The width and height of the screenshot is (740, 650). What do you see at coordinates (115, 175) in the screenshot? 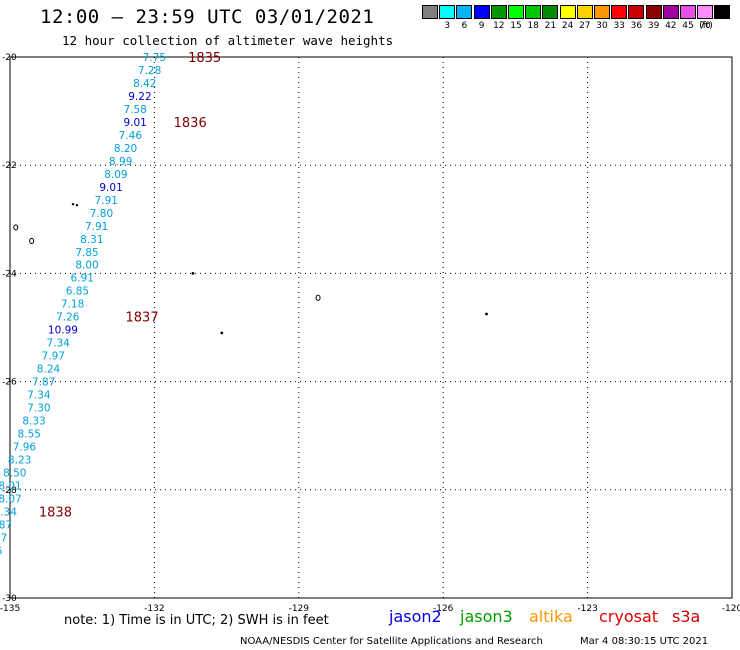
I see `wave-height-label: 8.09` at bounding box center [115, 175].